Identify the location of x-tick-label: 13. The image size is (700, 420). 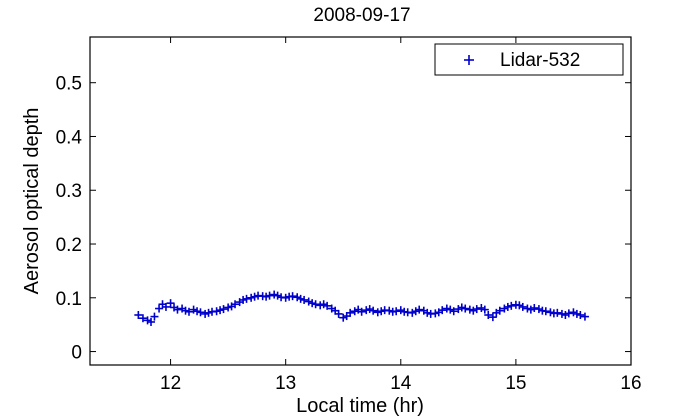
(285, 383).